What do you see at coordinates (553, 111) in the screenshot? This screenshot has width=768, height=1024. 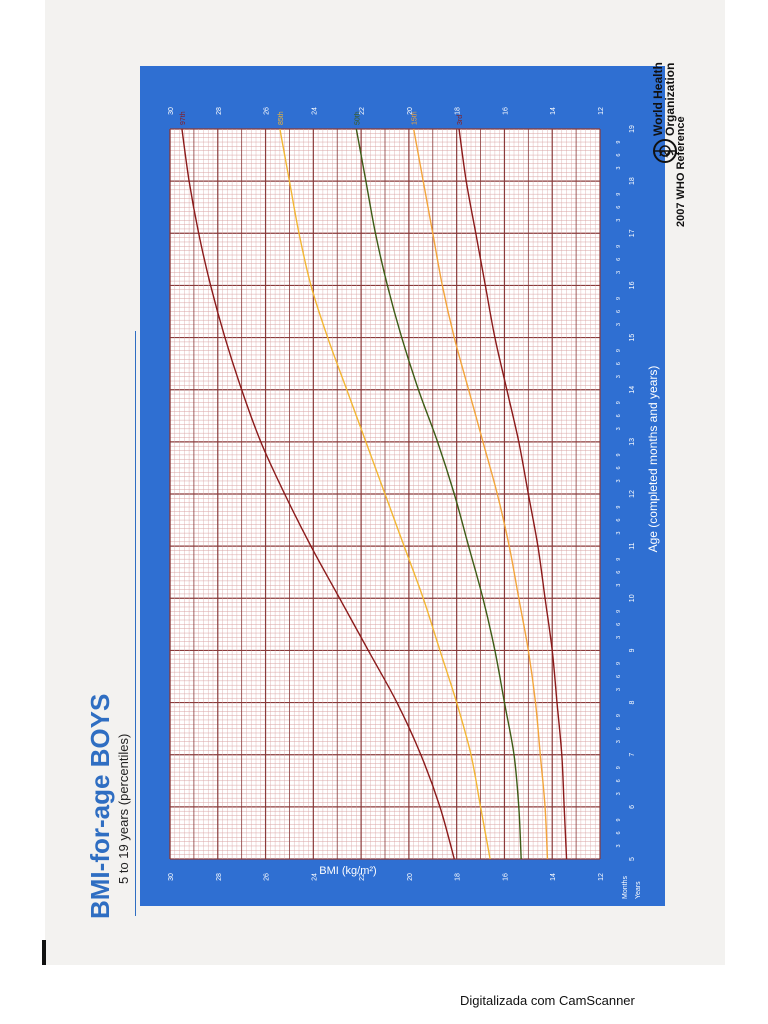 I see `y-tick-label-right: 14` at bounding box center [553, 111].